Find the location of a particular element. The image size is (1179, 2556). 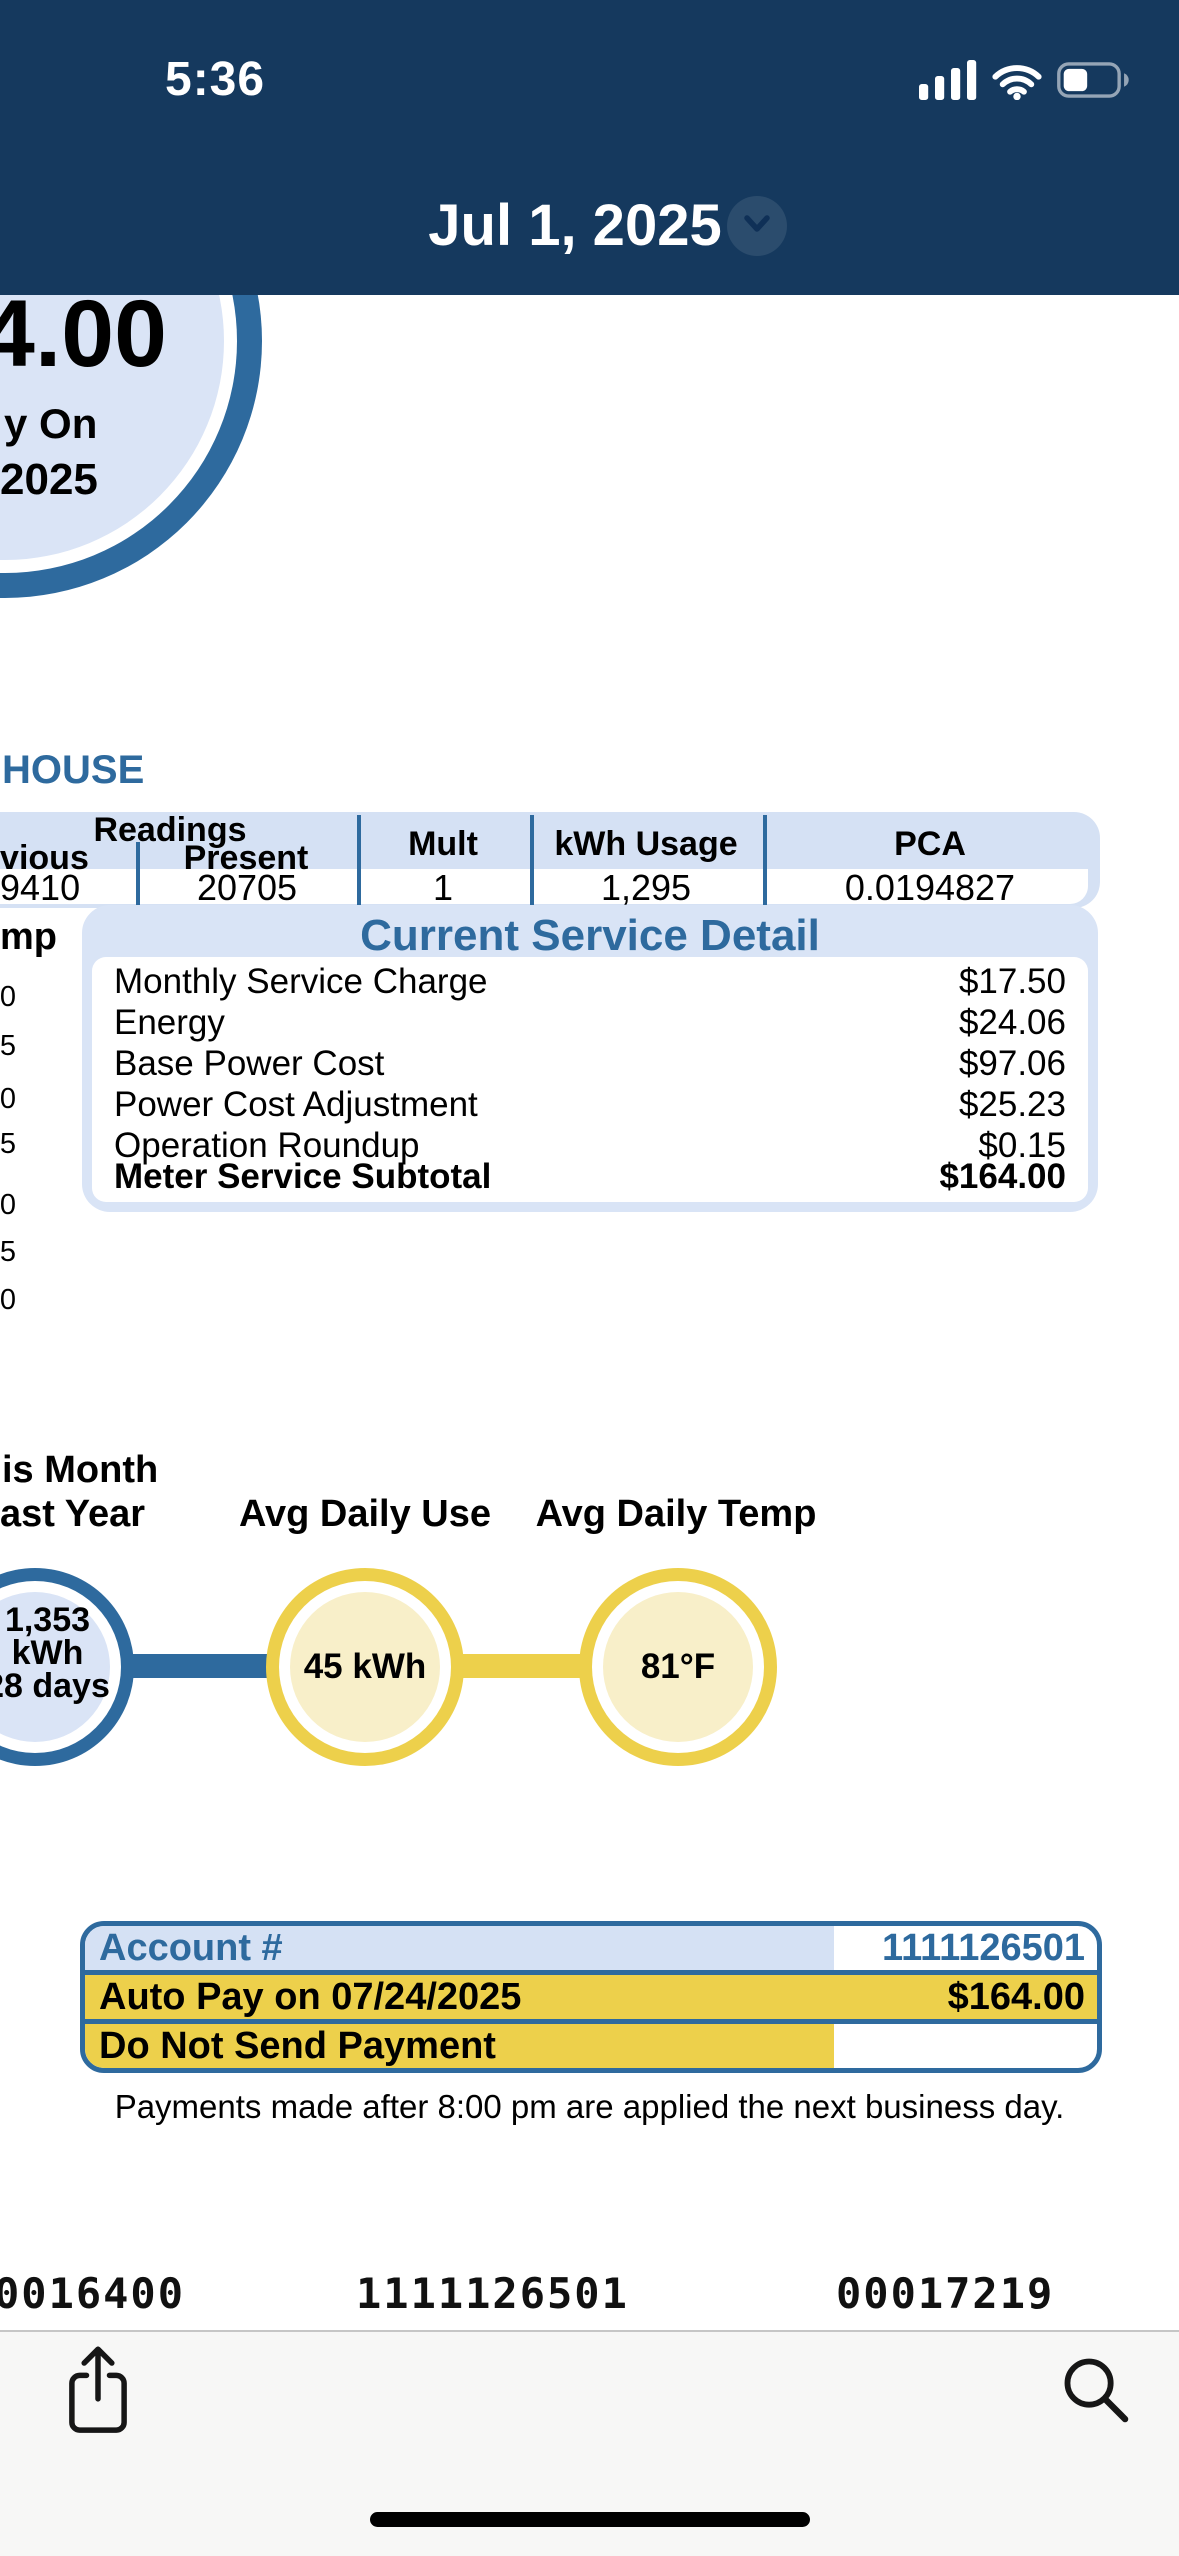

document-date-title: Jul 1, 2025 is located at coordinates (575, 225).